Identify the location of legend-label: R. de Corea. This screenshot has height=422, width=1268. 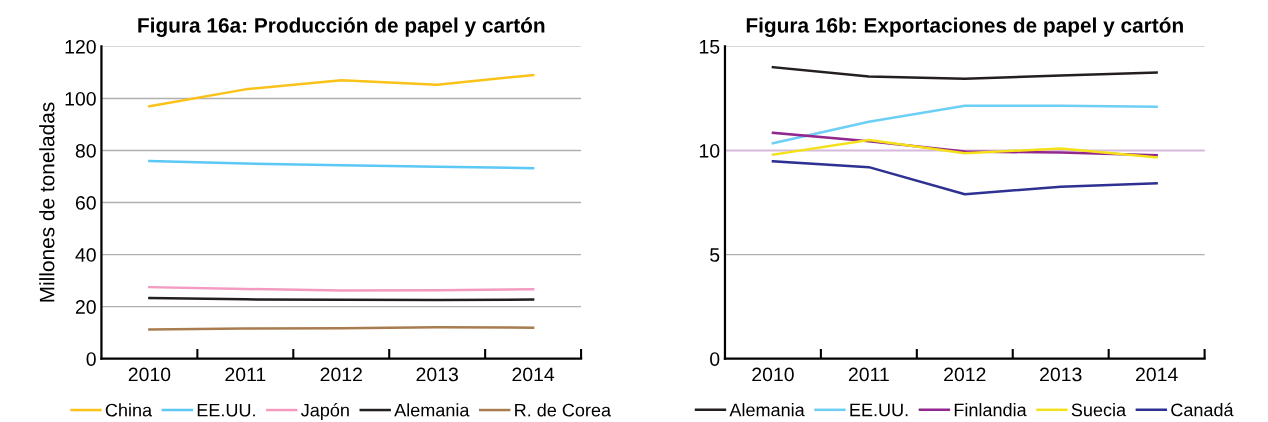
(563, 410).